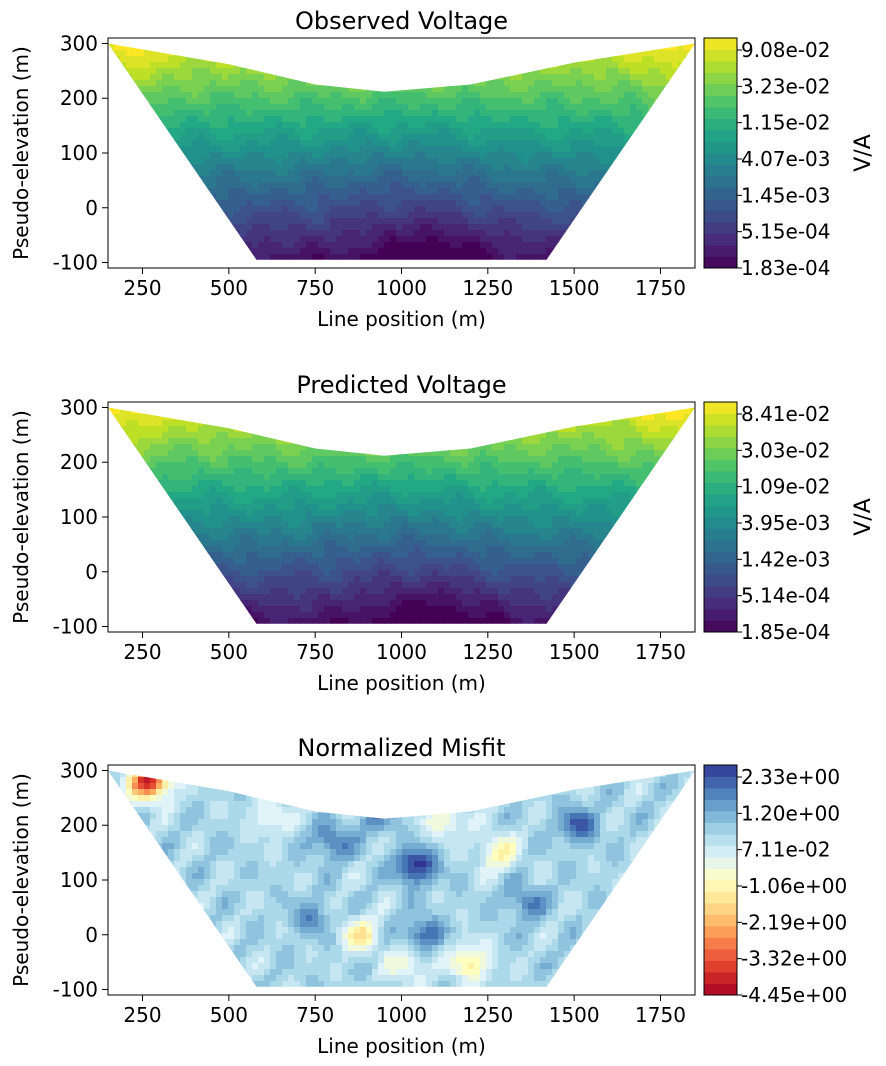  I want to click on colorbar-tick-label: 1.42e-03, so click(786, 559).